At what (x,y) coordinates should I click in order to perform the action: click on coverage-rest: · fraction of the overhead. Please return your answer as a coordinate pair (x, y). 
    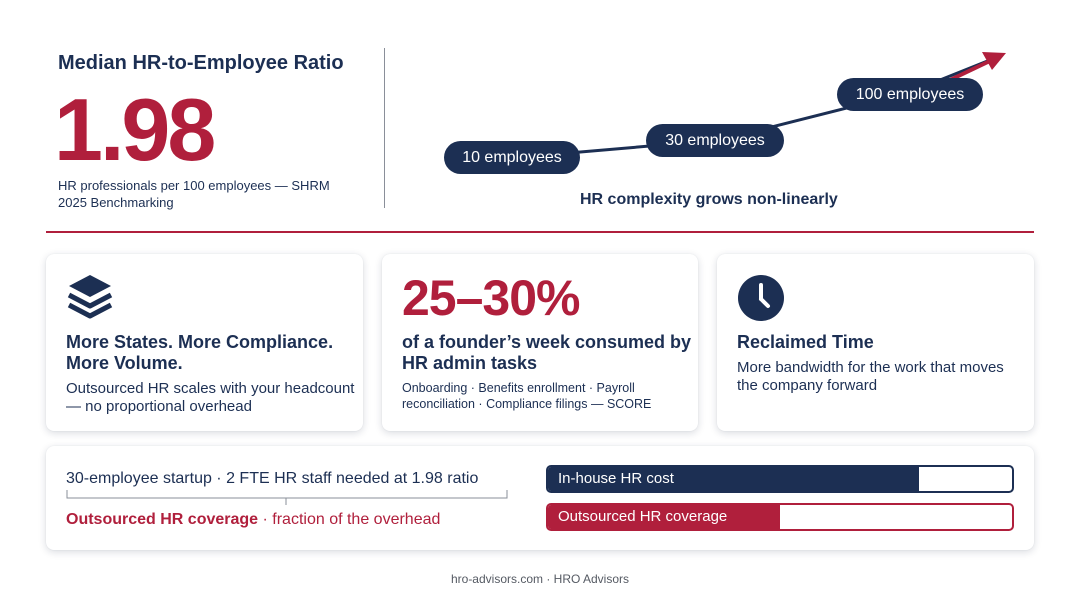
    Looking at the image, I should click on (349, 519).